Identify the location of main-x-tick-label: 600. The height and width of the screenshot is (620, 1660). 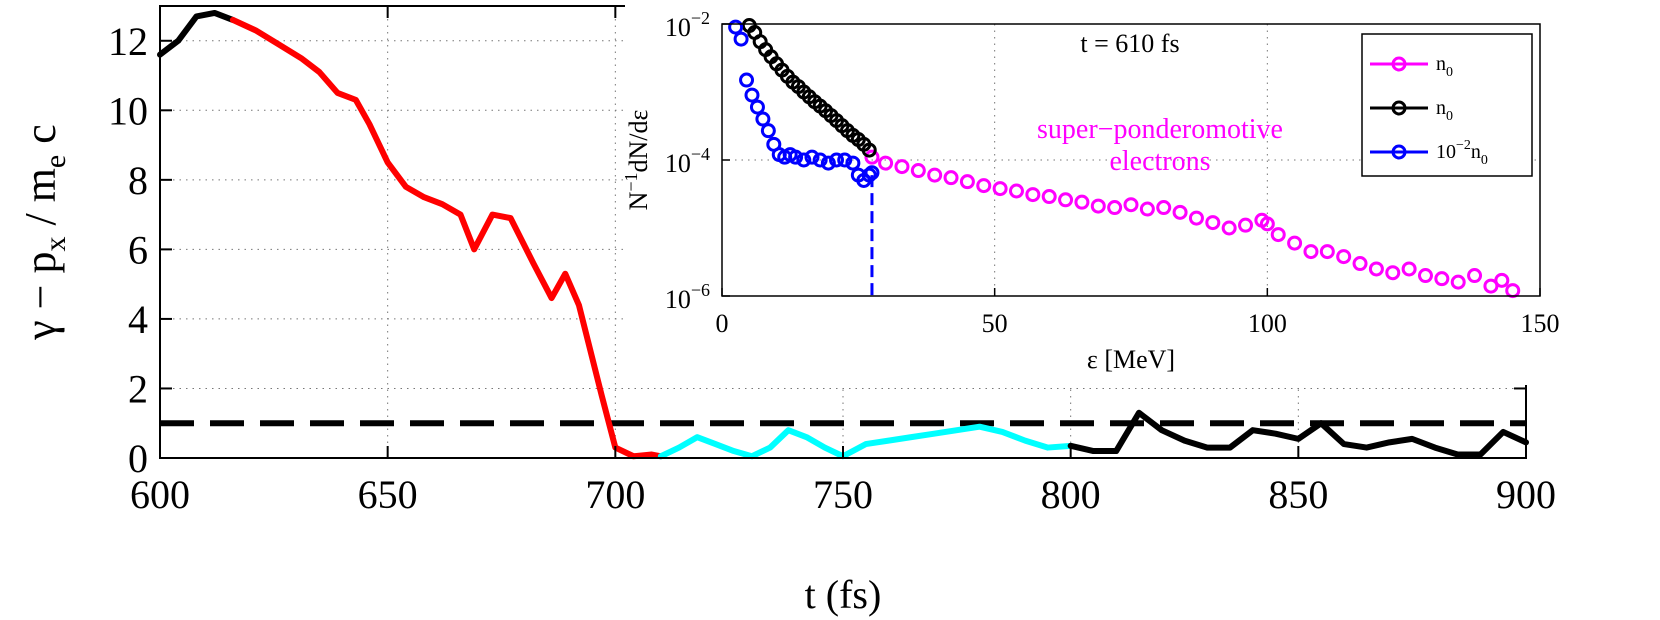
(160, 494).